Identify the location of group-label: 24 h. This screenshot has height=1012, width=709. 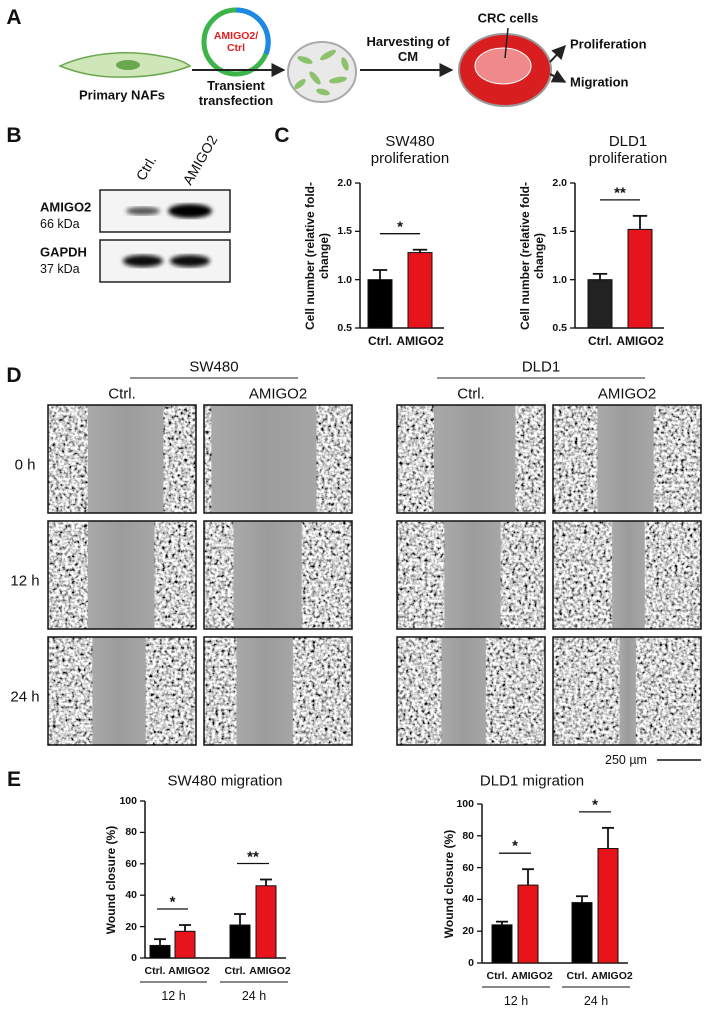
(254, 995).